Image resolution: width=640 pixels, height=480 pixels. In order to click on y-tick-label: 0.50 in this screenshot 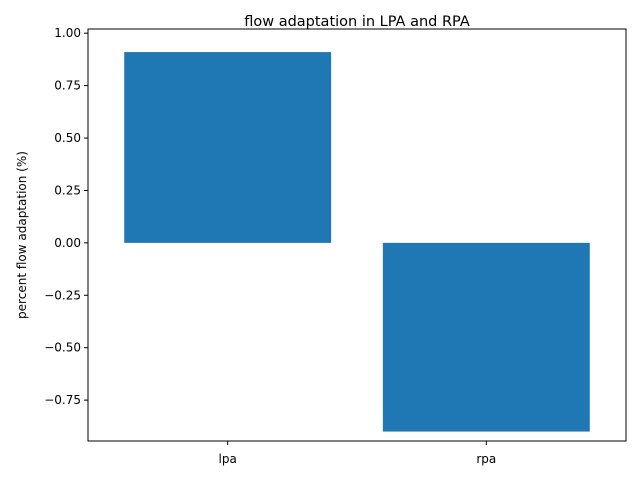, I will do `click(67, 138)`.